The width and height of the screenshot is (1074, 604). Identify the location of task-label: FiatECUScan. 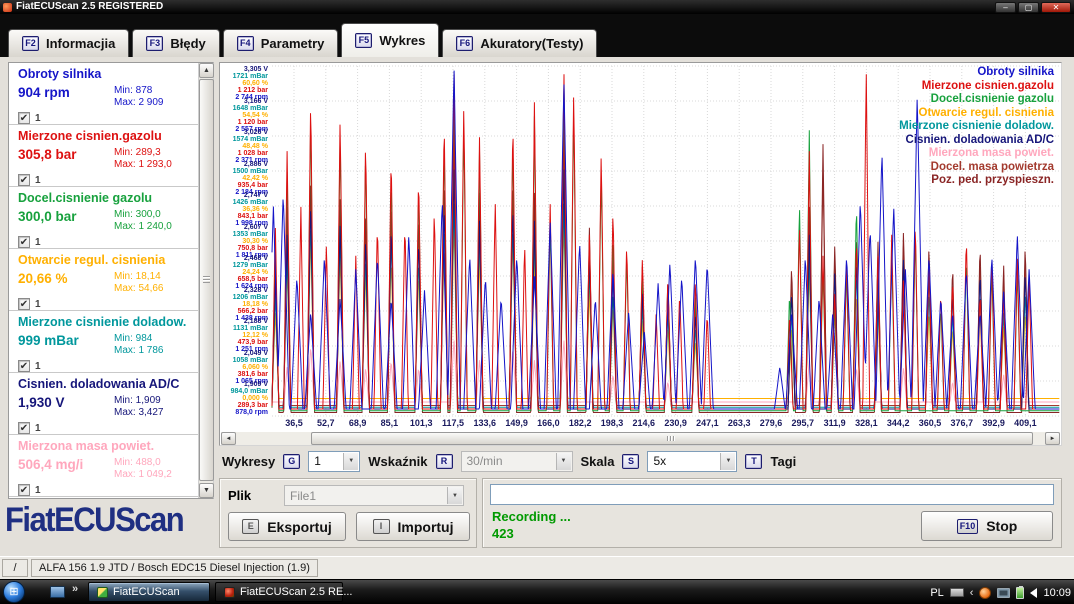
(146, 592).